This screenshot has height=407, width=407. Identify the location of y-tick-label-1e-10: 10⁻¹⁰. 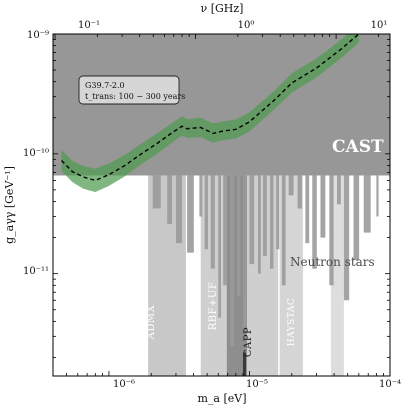
(36, 153).